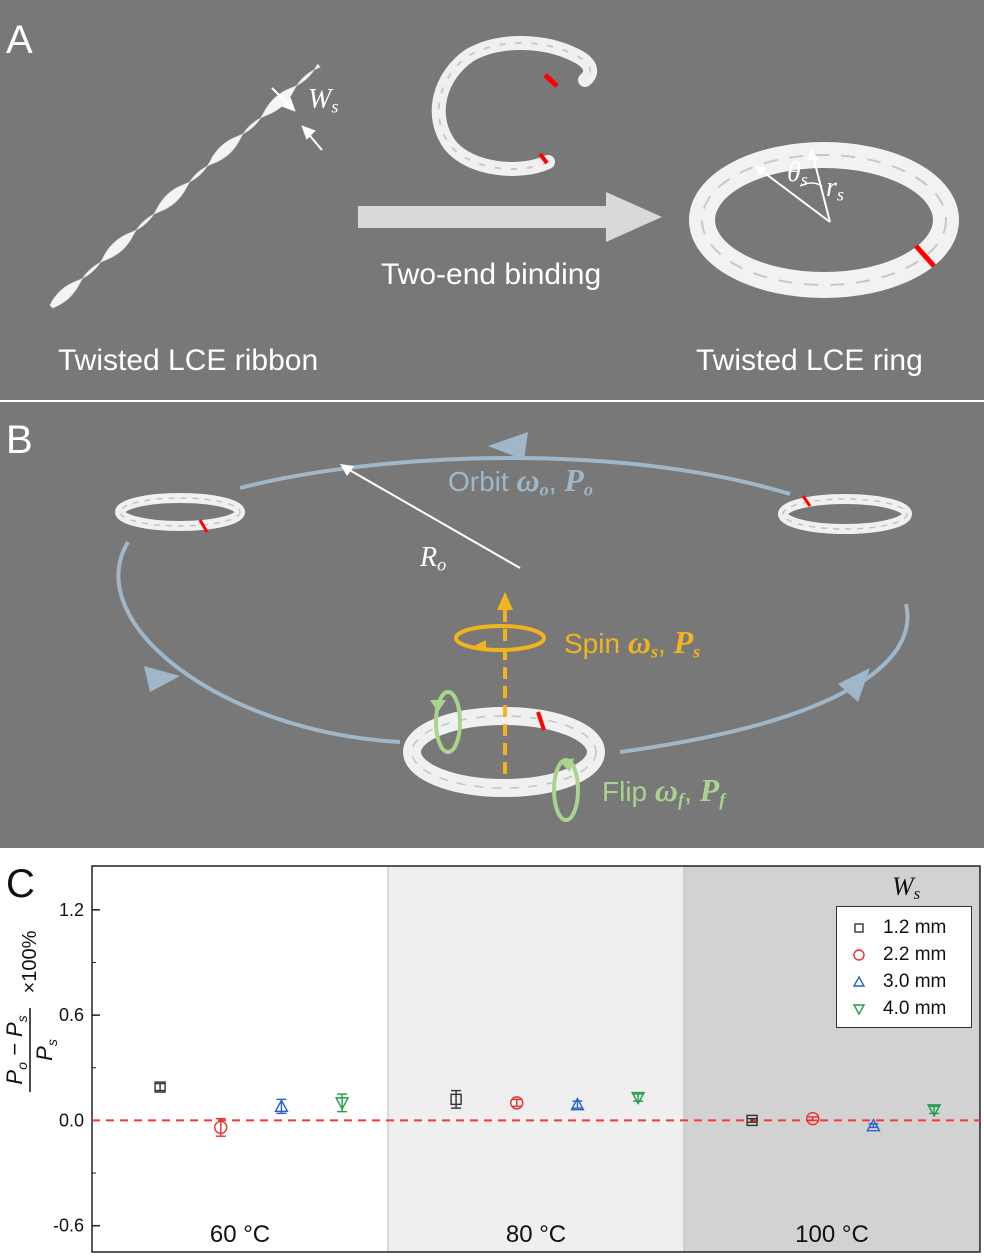 The width and height of the screenshot is (984, 1260). I want to click on theta-symbol: θ, so click(794, 172).